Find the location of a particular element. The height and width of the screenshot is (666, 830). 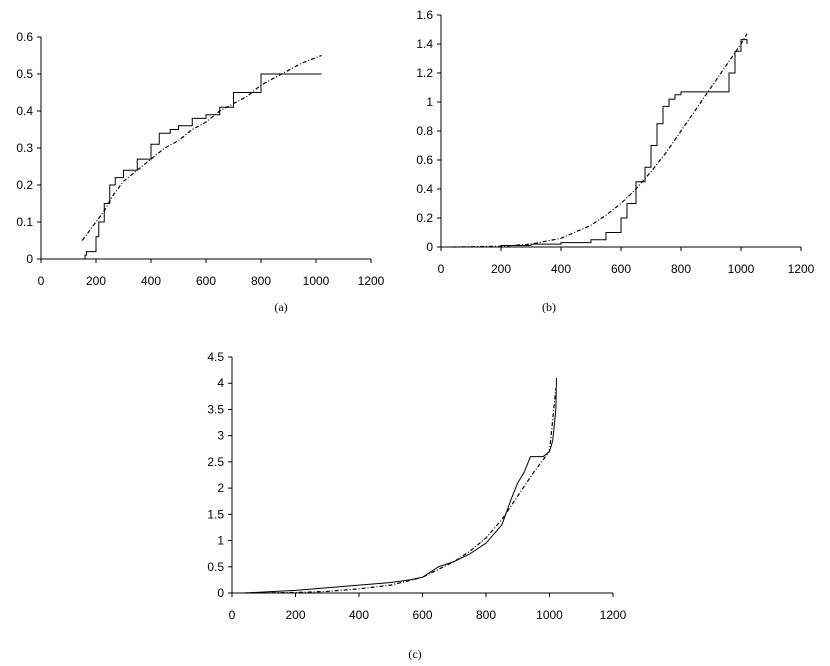

y-tick-label: 0.1 is located at coordinates (24, 222).